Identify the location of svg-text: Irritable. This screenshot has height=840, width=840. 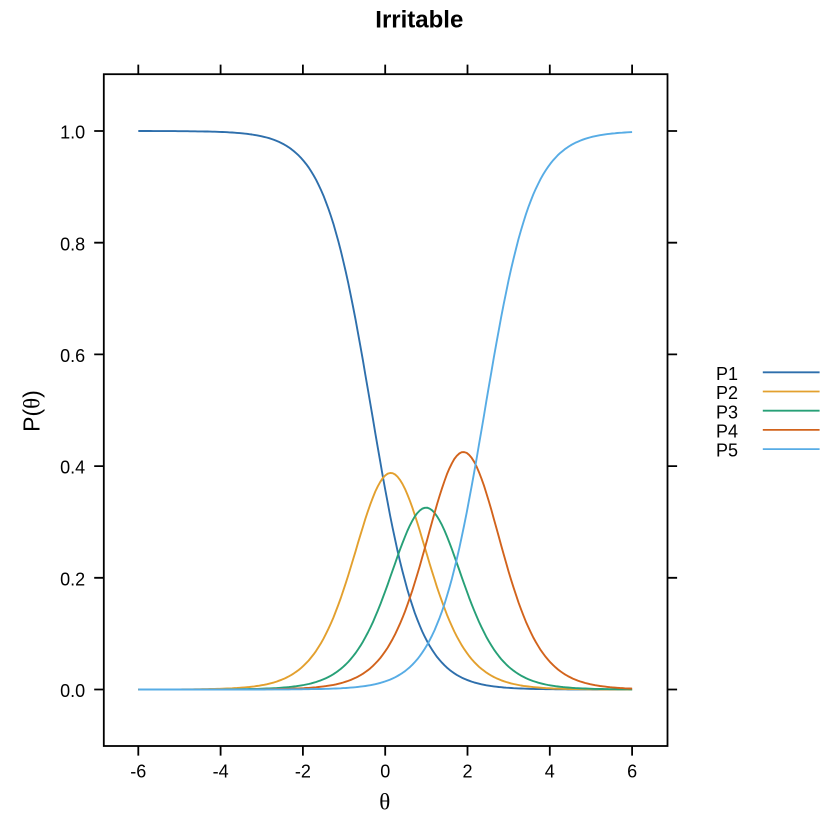
(419, 20).